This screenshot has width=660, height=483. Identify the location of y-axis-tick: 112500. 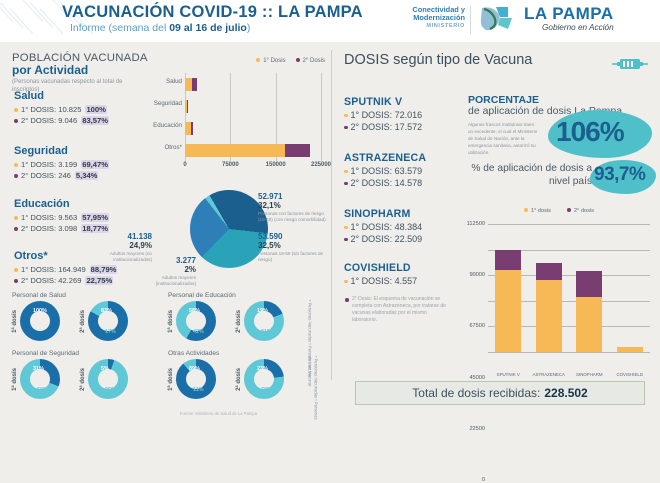
(476, 224).